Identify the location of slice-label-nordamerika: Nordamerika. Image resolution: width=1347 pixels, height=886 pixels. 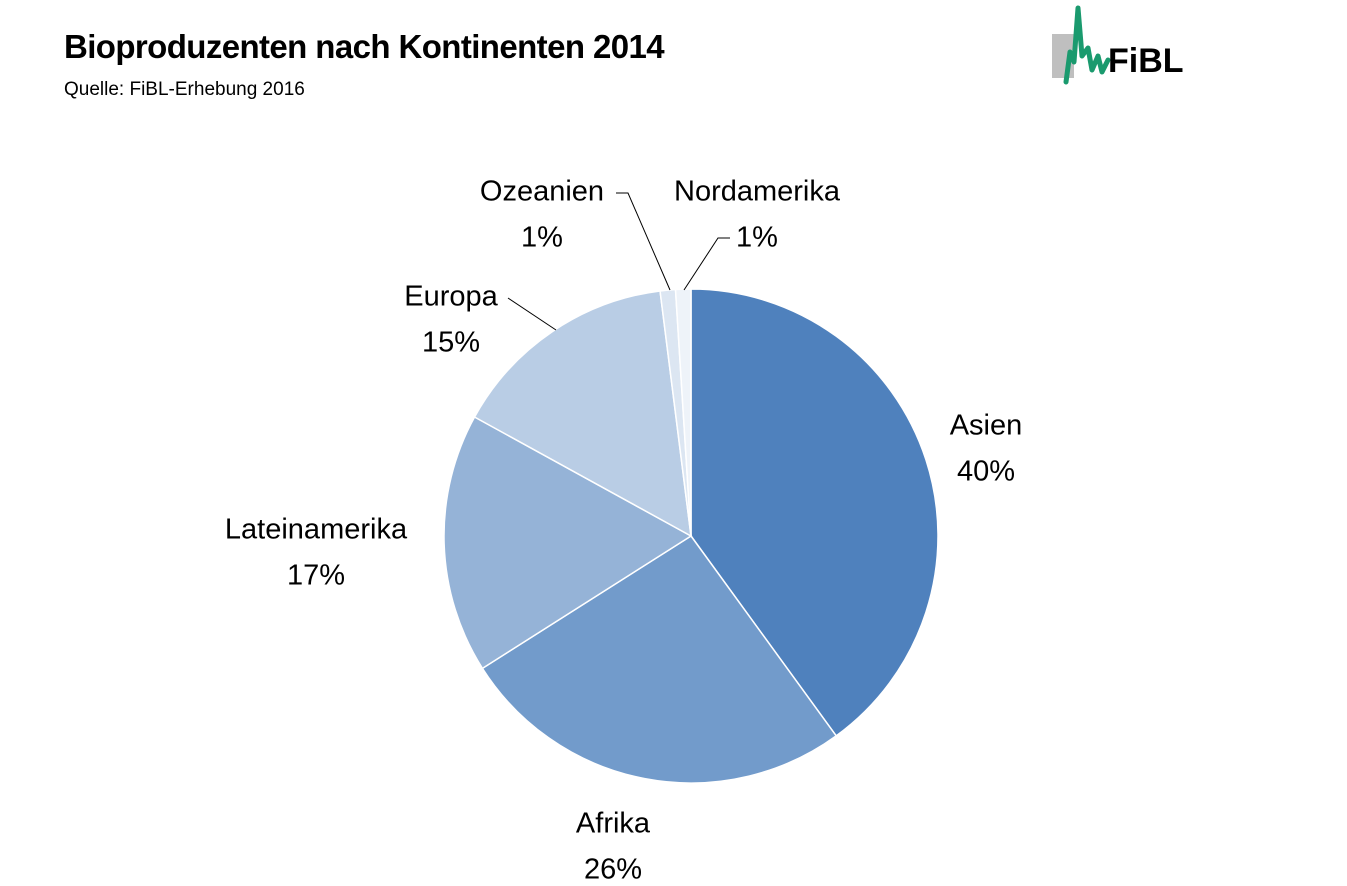
(757, 192).